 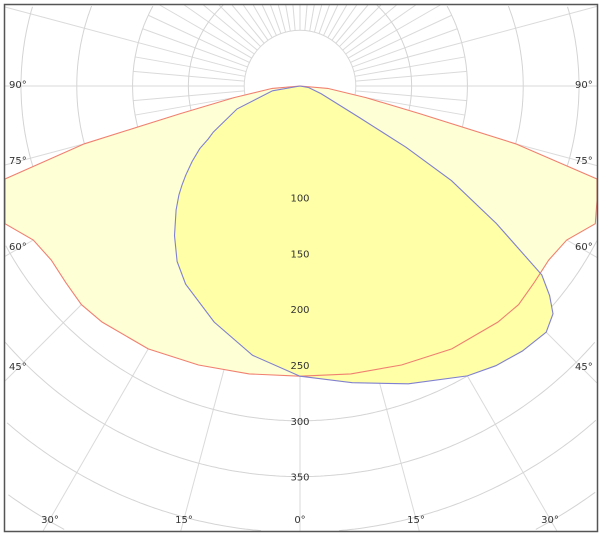 I want to click on angle-label-right: 60°, so click(x=584, y=247).